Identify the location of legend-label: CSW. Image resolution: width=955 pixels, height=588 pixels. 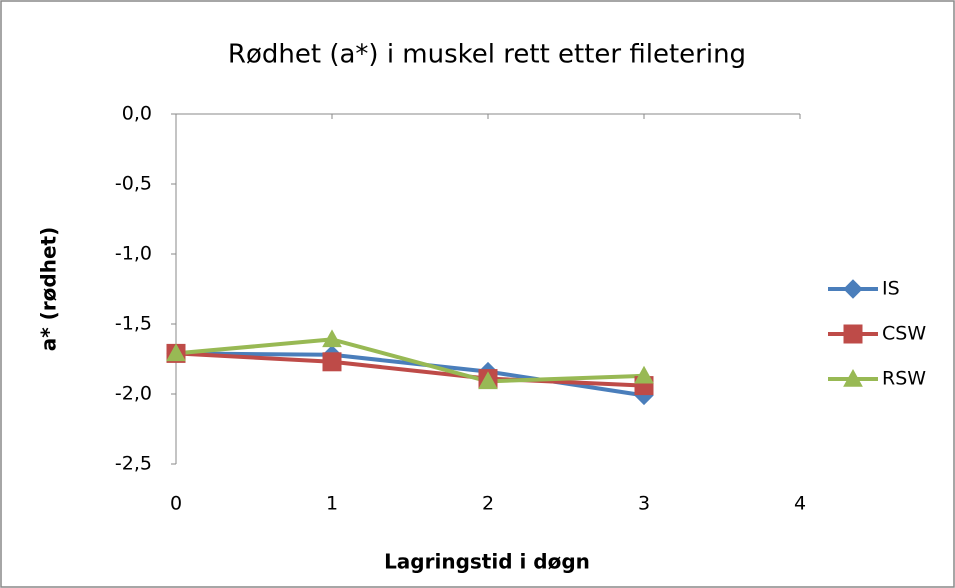
(904, 334).